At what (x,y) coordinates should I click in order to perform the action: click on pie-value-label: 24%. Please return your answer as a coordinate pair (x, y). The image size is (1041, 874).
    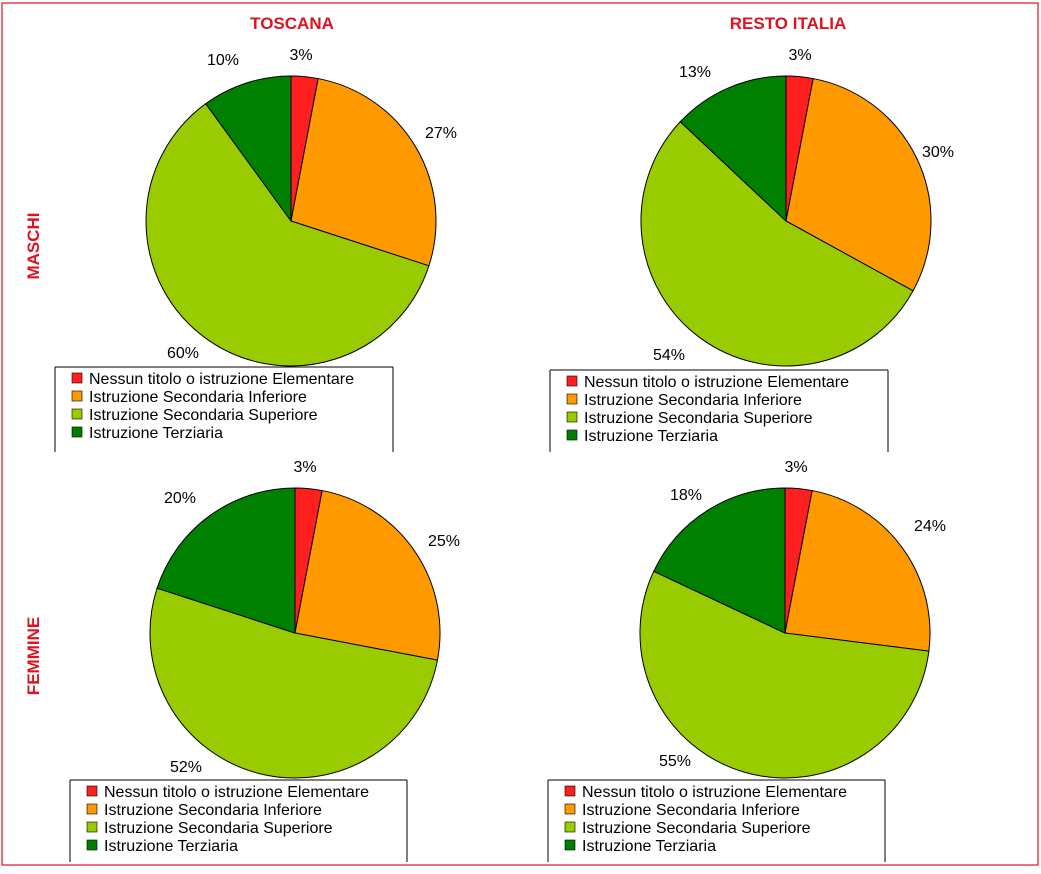
    Looking at the image, I should click on (930, 526).